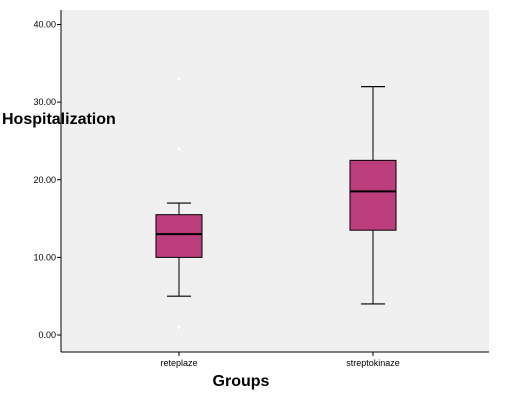 This screenshot has height=415, width=530. What do you see at coordinates (179, 203) in the screenshot?
I see `box-reteplaze` at bounding box center [179, 203].